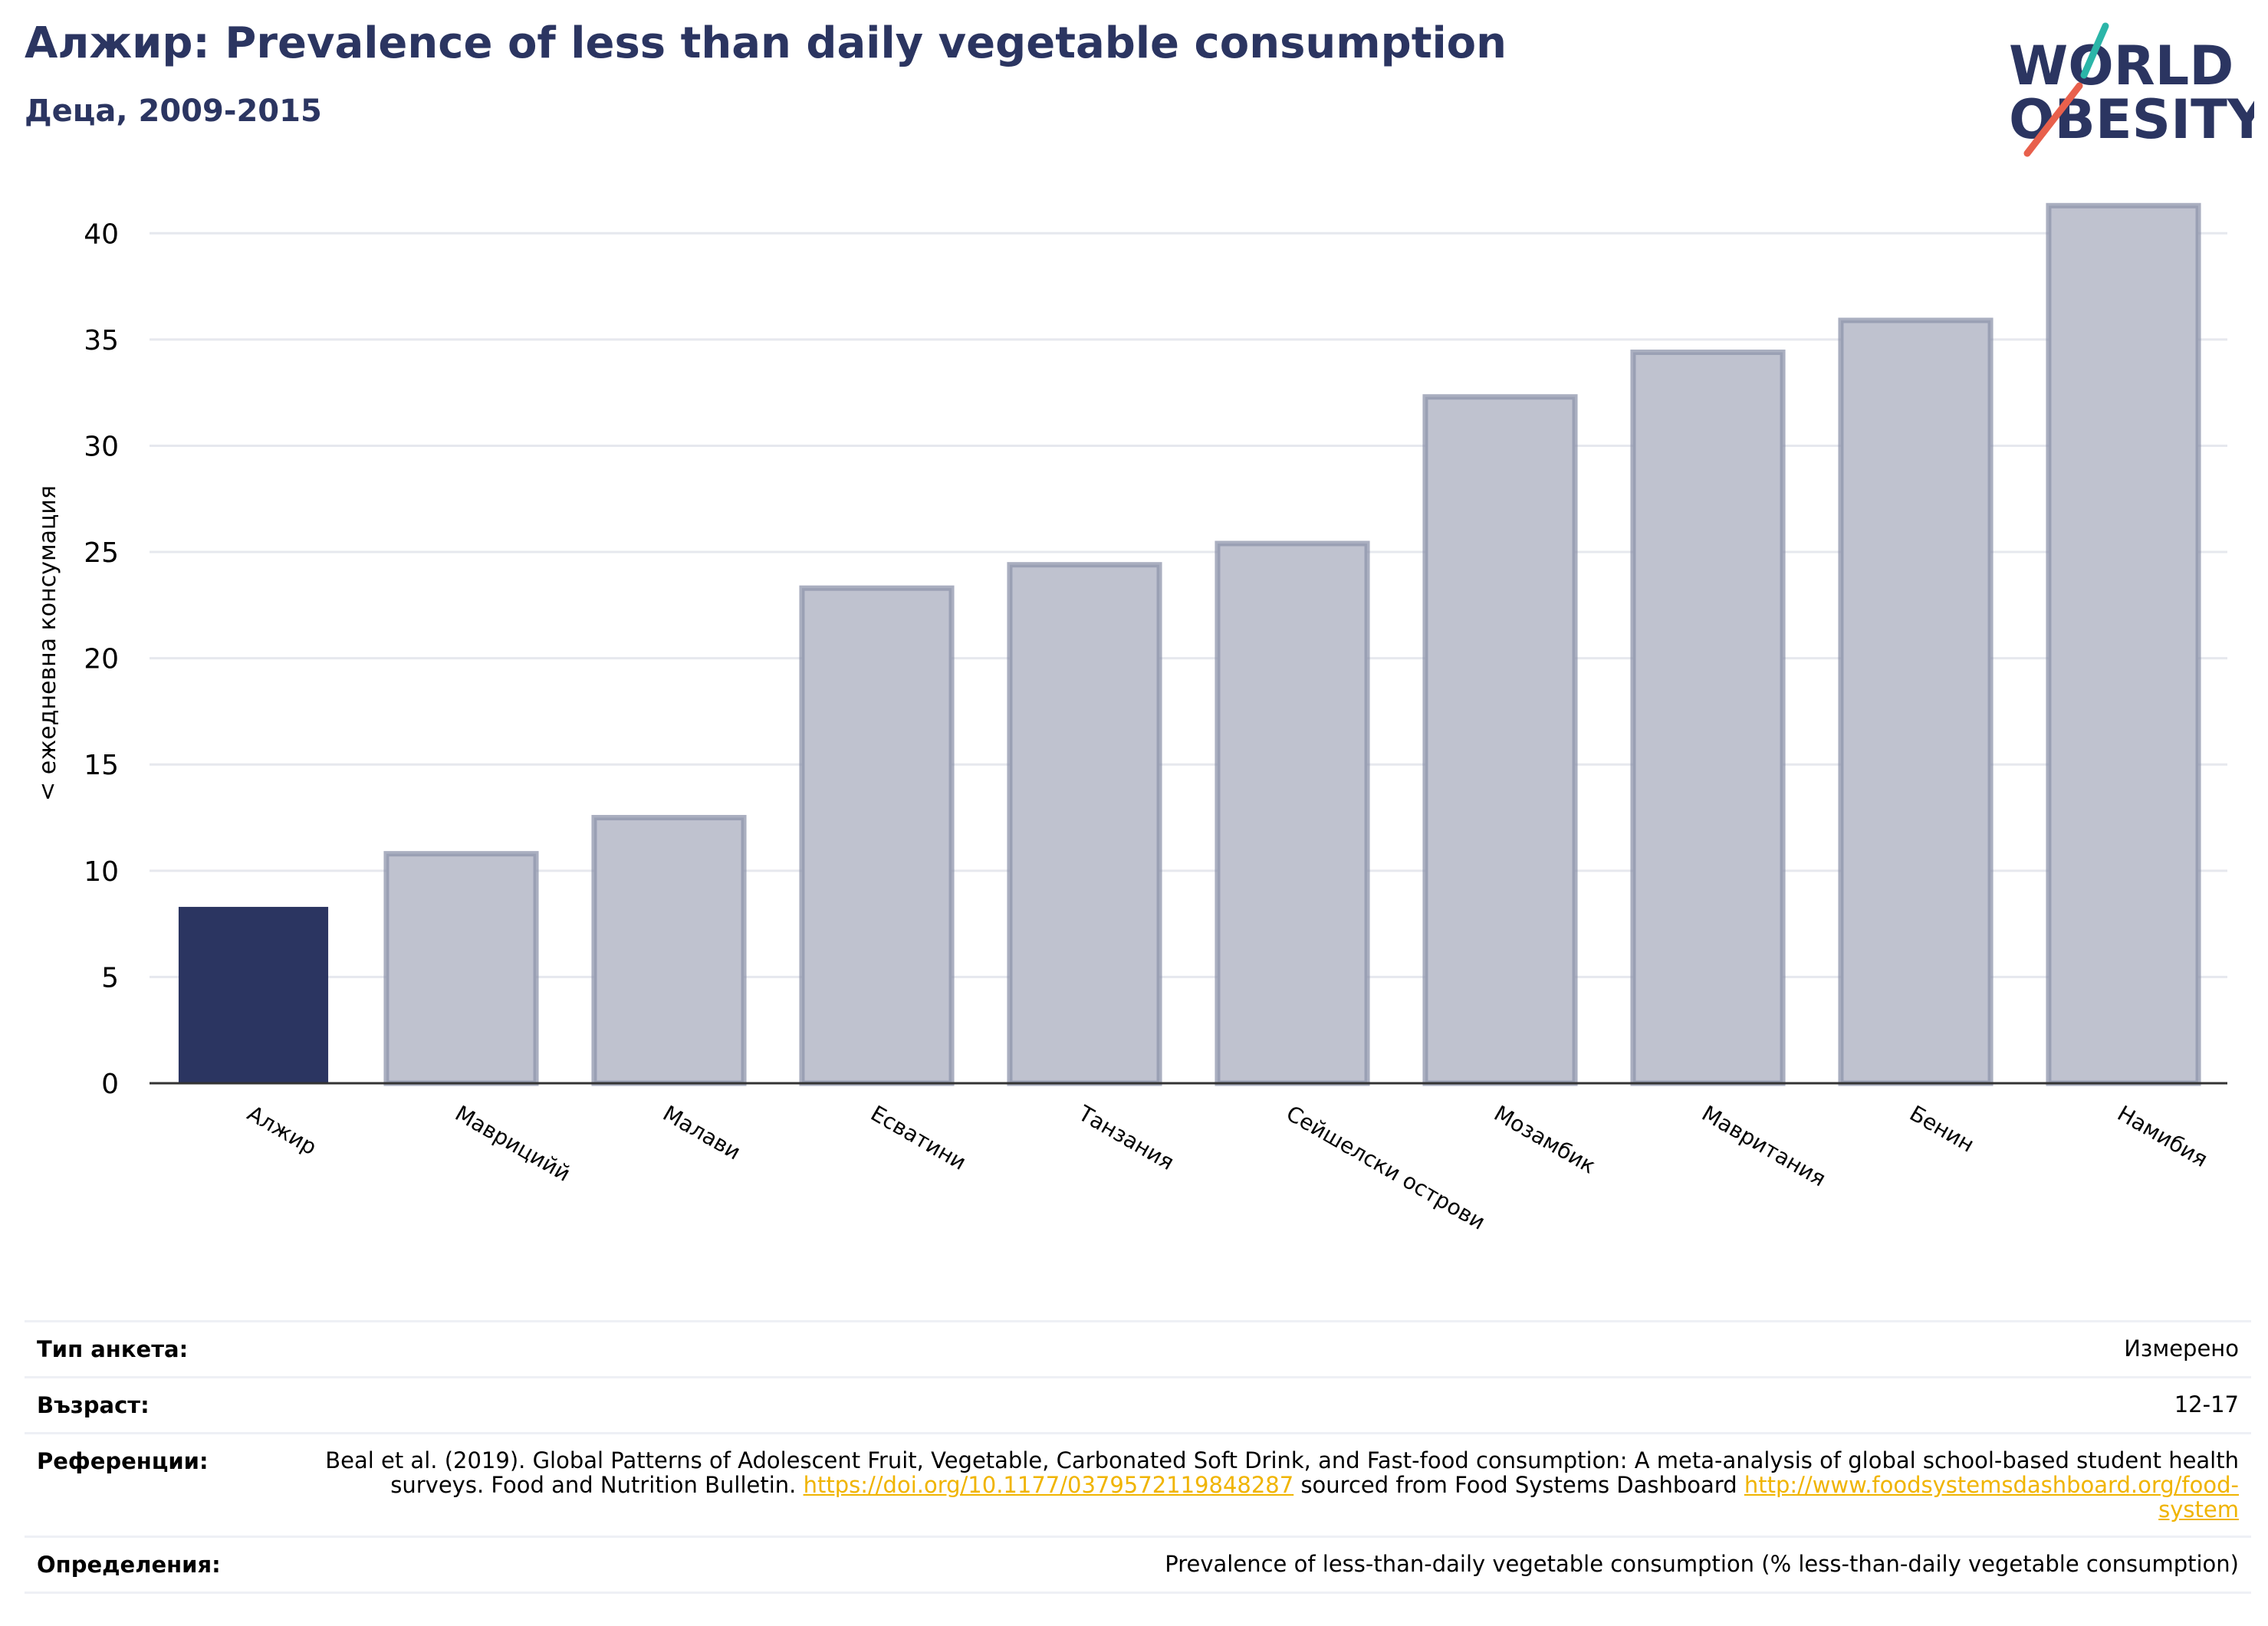  What do you see at coordinates (1138, 1348) in the screenshot?
I see `meta-row-survey-type: Тип анкета: Измерено` at bounding box center [1138, 1348].